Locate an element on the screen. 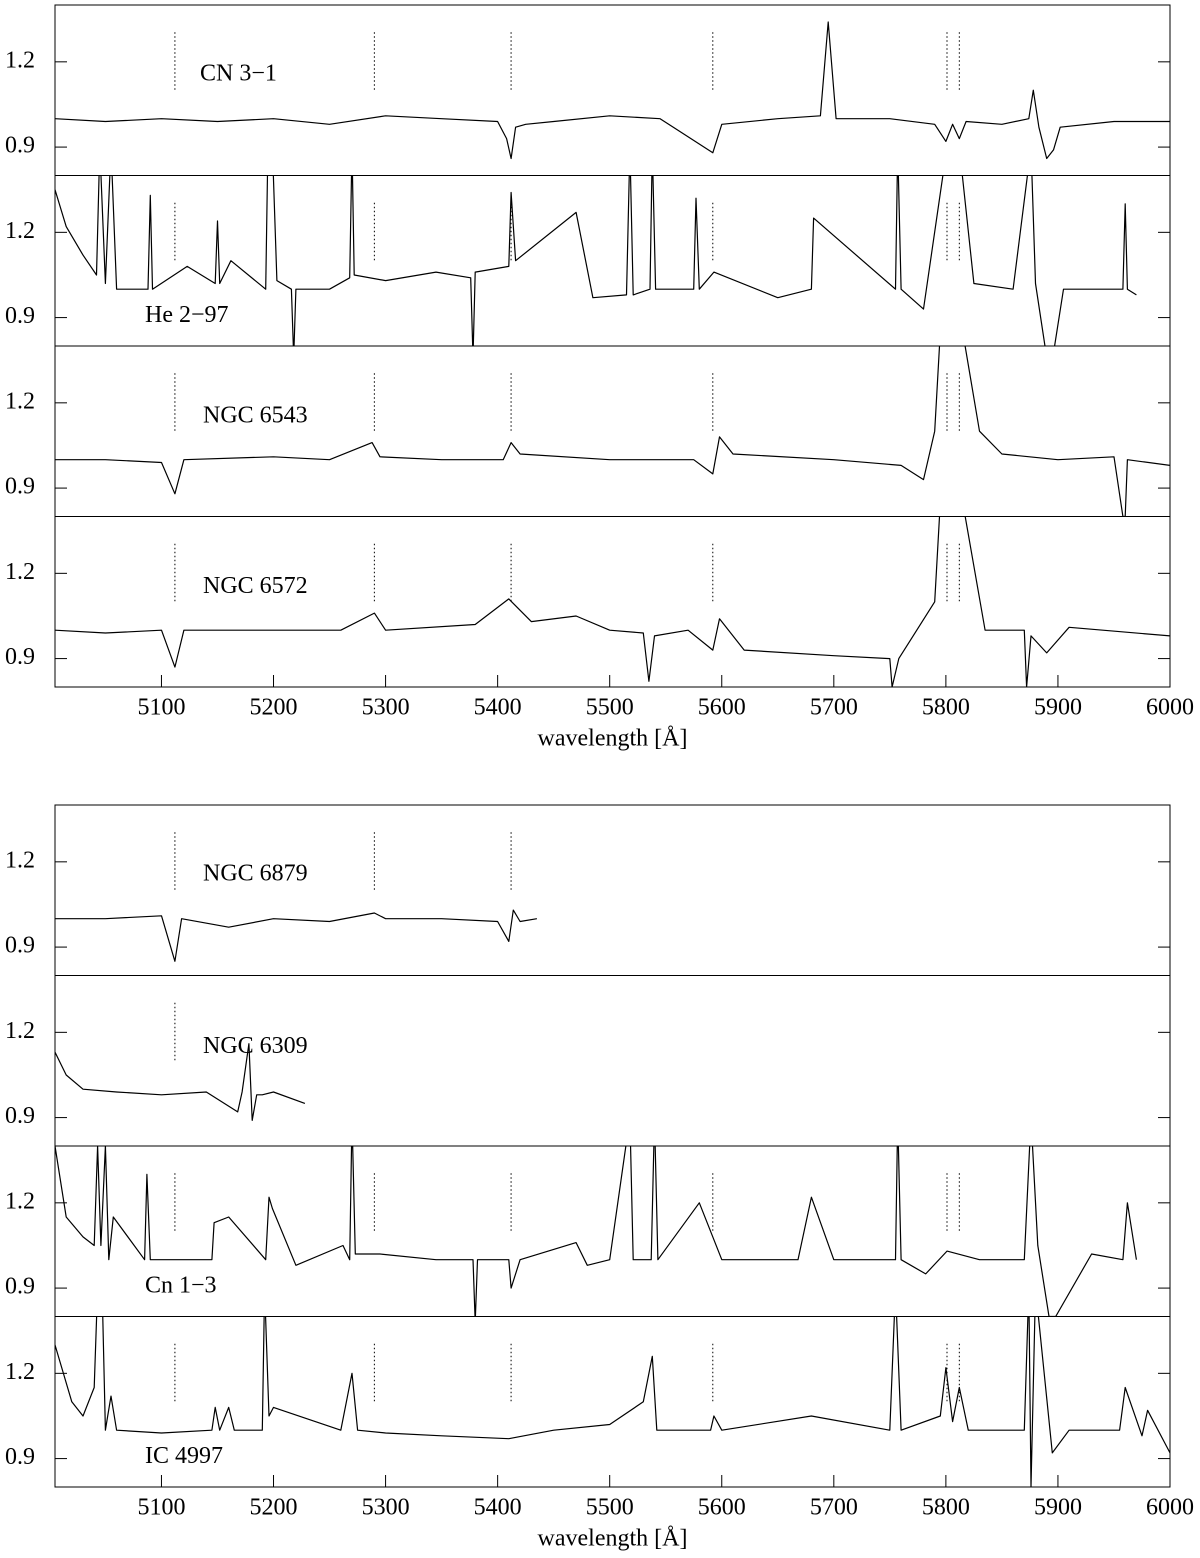 Image resolution: width=1200 pixels, height=1558 pixels. spectrum-label: He 2−97 is located at coordinates (187, 315).